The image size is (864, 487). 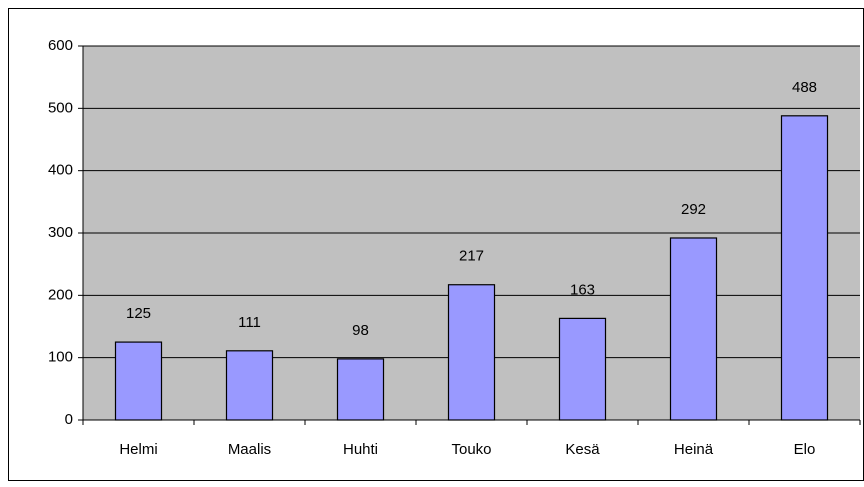 What do you see at coordinates (60, 170) in the screenshot?
I see `y-tick-label: 400` at bounding box center [60, 170].